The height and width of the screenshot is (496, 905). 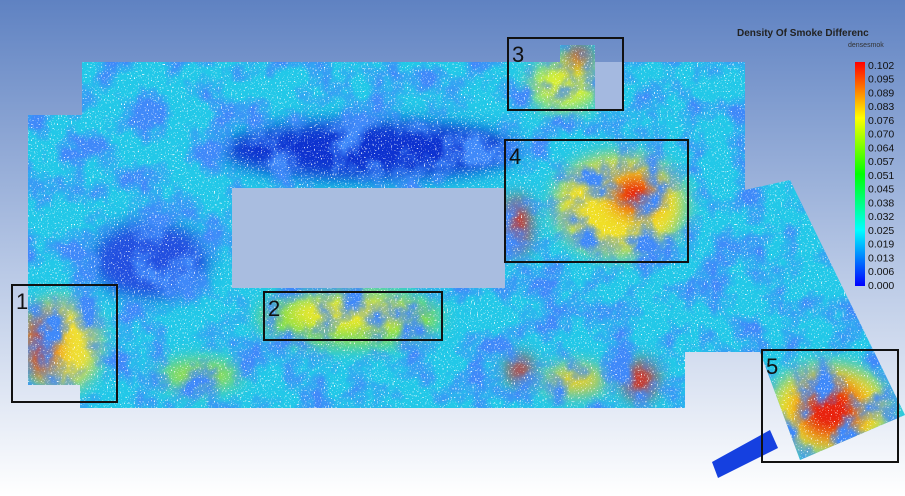 What do you see at coordinates (368, 238) in the screenshot?
I see `hole` at bounding box center [368, 238].